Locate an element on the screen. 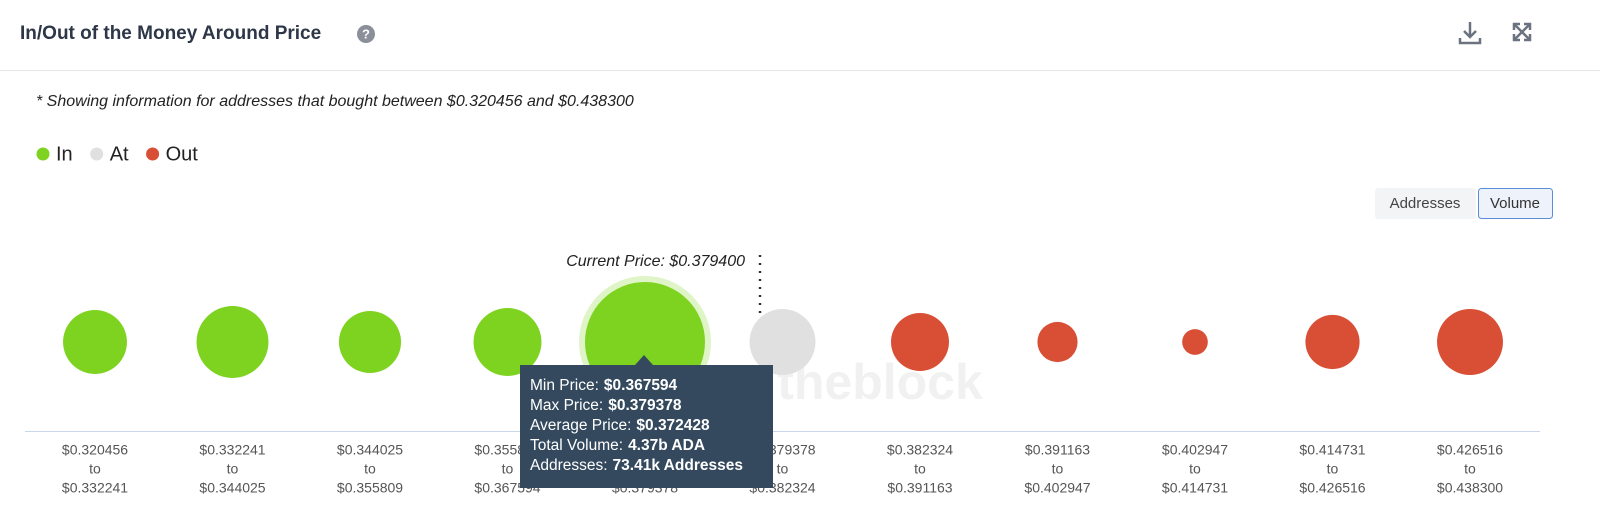  tooltip-label: Max Price: is located at coordinates (566, 405).